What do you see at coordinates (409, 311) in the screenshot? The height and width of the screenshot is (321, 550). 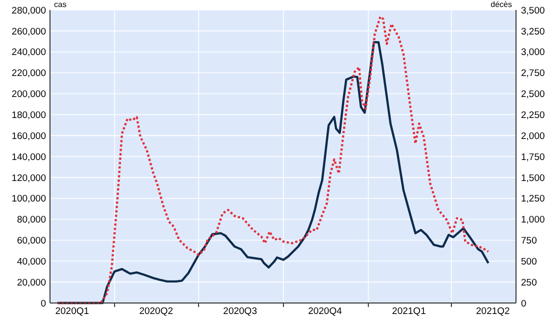 I see `x-tick-label: 2021Q1` at bounding box center [409, 311].